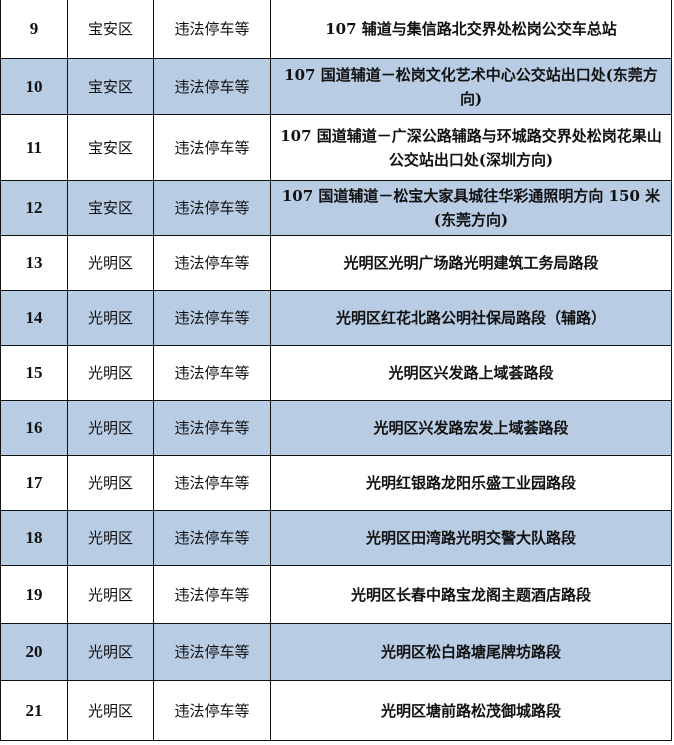 The height and width of the screenshot is (745, 674). What do you see at coordinates (34, 710) in the screenshot?
I see `row-number: 21` at bounding box center [34, 710].